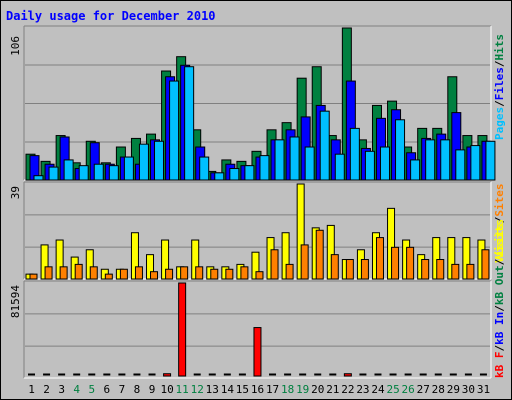  What do you see at coordinates (212, 389) in the screenshot?
I see `x-tick-label: 13` at bounding box center [212, 389].